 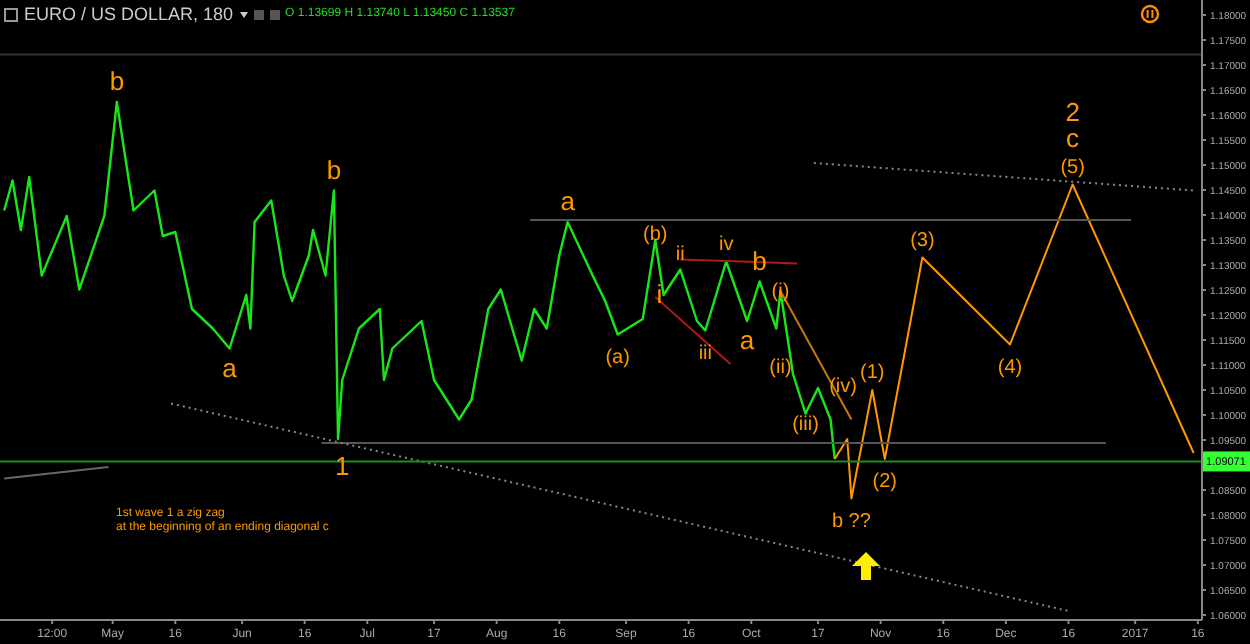 What do you see at coordinates (780, 367) in the screenshot?
I see `annotation: (ii)` at bounding box center [780, 367].